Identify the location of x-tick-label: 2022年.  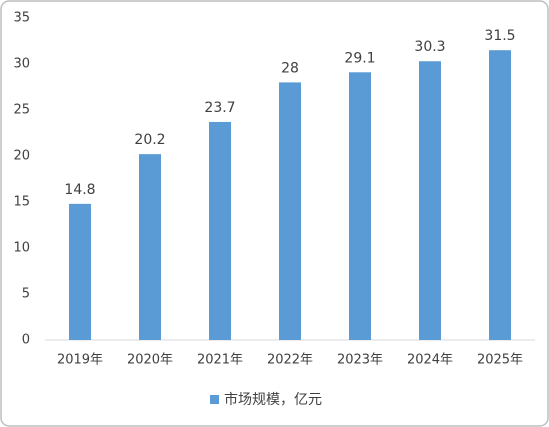
(290, 360).